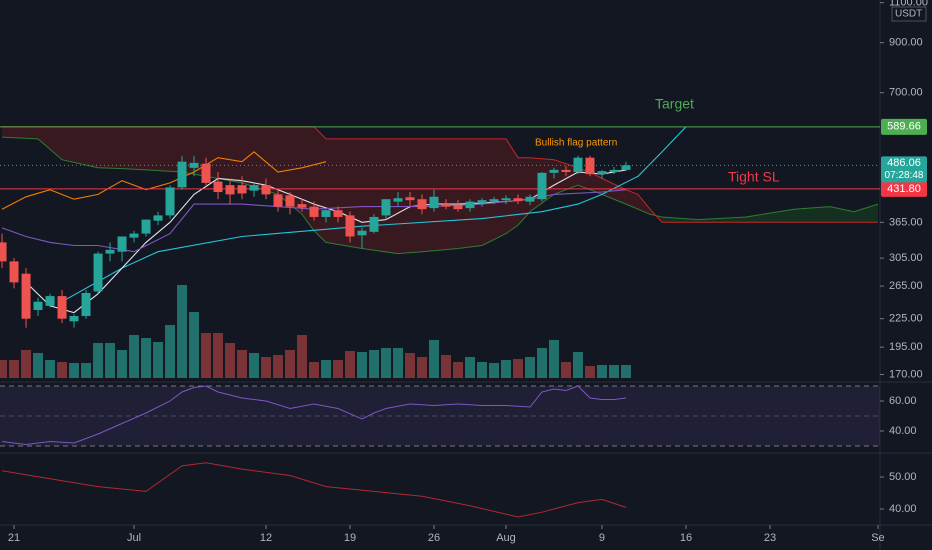  I want to click on price-tag-label: 431.80, so click(904, 189).